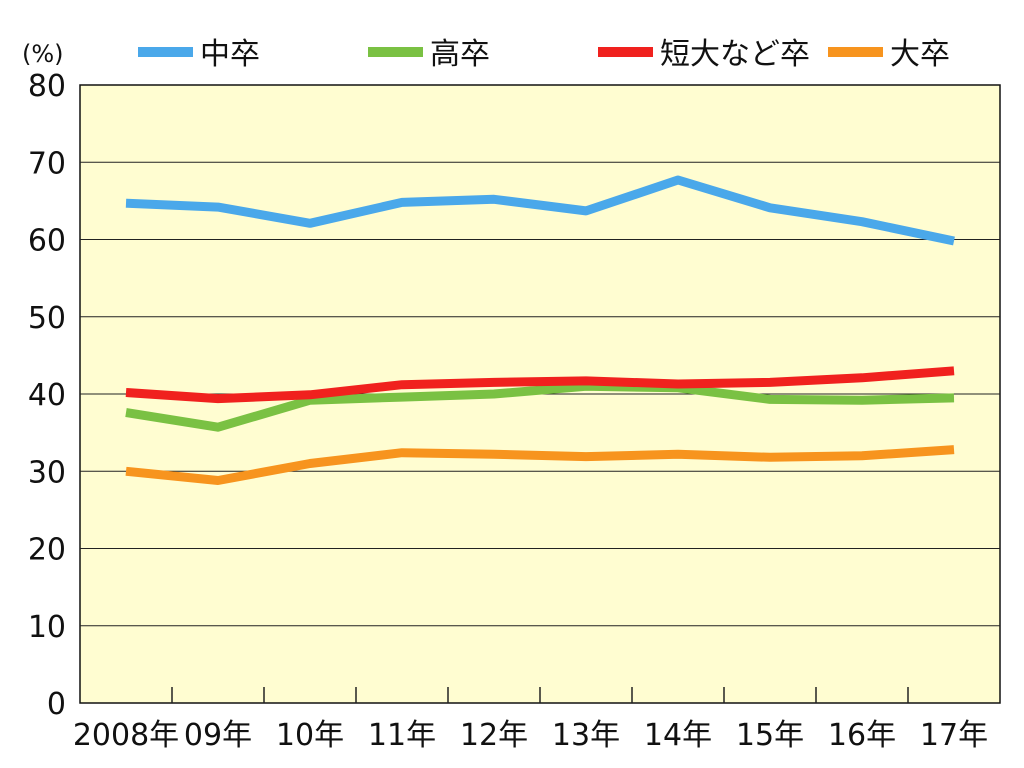 This screenshot has width=1024, height=768. Describe the element at coordinates (770, 735) in the screenshot. I see `x-tick-label: 15年` at that location.